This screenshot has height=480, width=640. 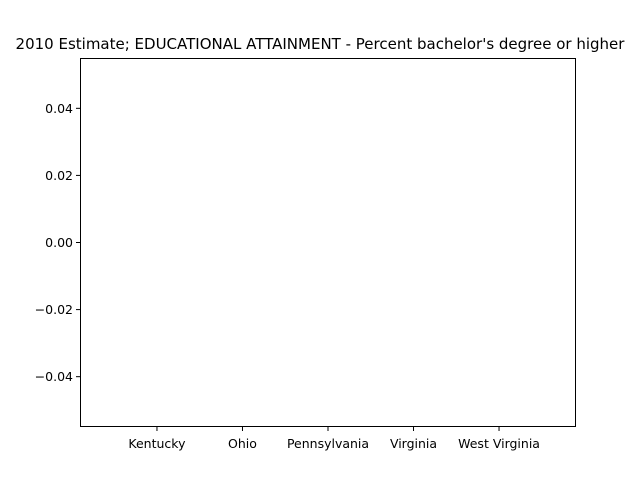 I want to click on y-tick-label: 0.00, so click(x=59, y=242).